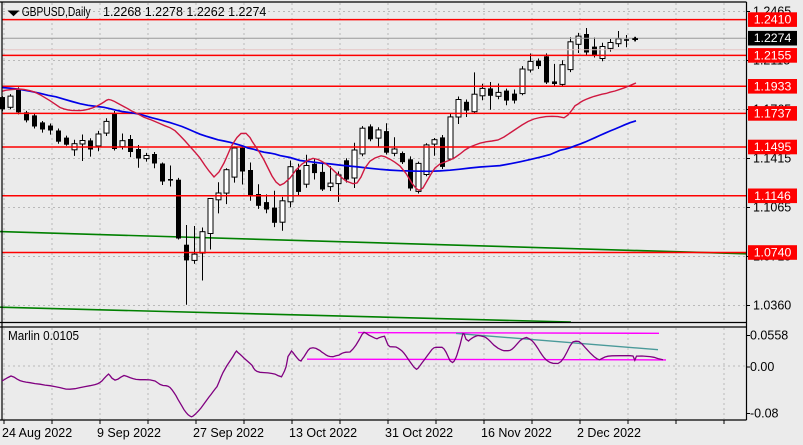 The width and height of the screenshot is (803, 445). I want to click on svg-text: 1.1065, so click(772, 208).